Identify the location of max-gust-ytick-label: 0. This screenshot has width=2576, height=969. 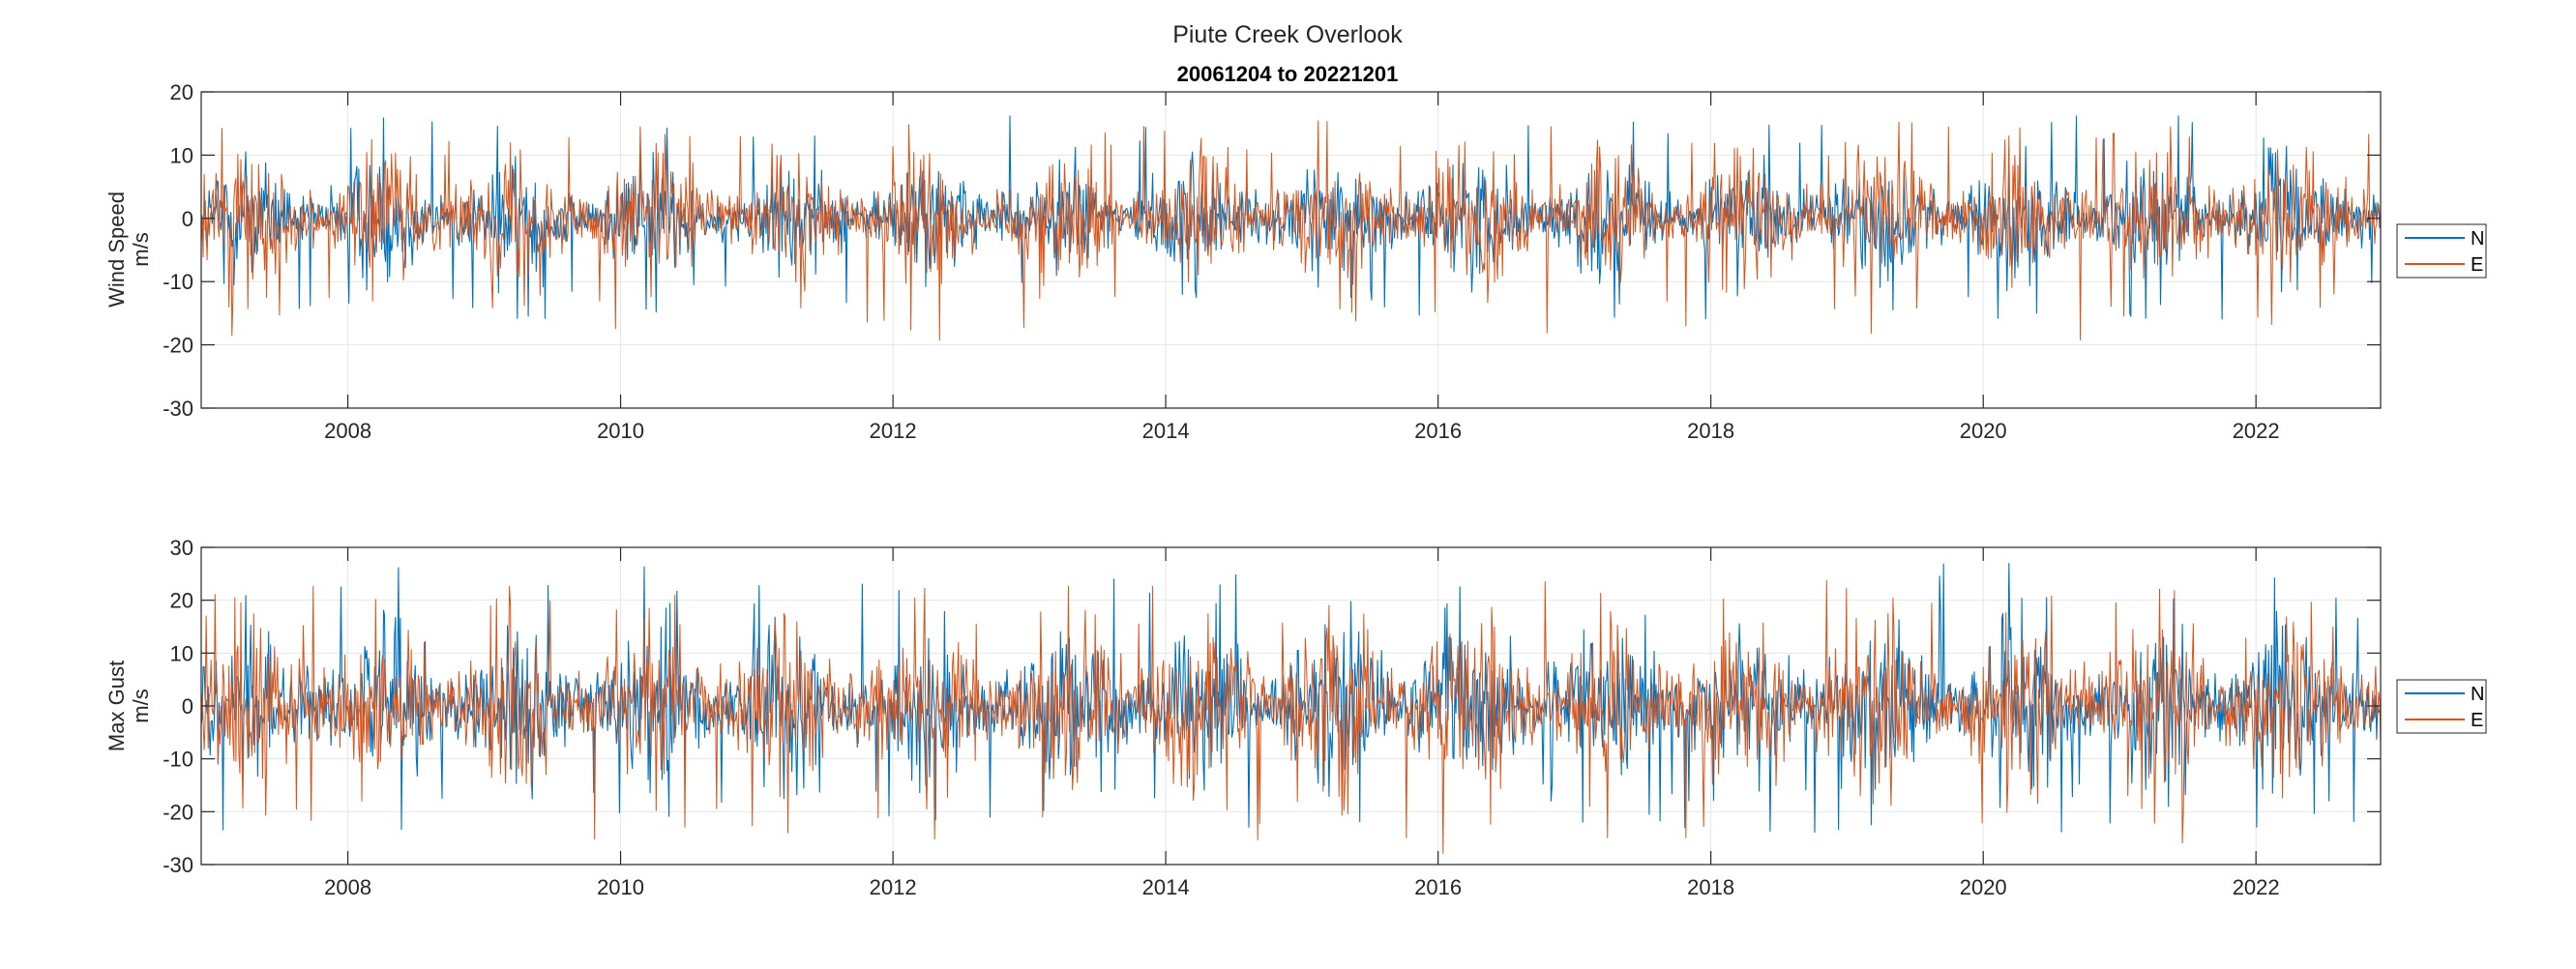
(187, 706).